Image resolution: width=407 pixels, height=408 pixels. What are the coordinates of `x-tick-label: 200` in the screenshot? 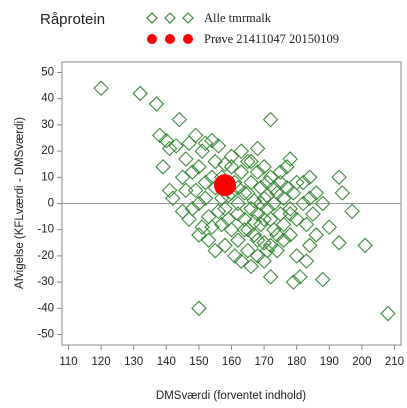 It's located at (361, 362).